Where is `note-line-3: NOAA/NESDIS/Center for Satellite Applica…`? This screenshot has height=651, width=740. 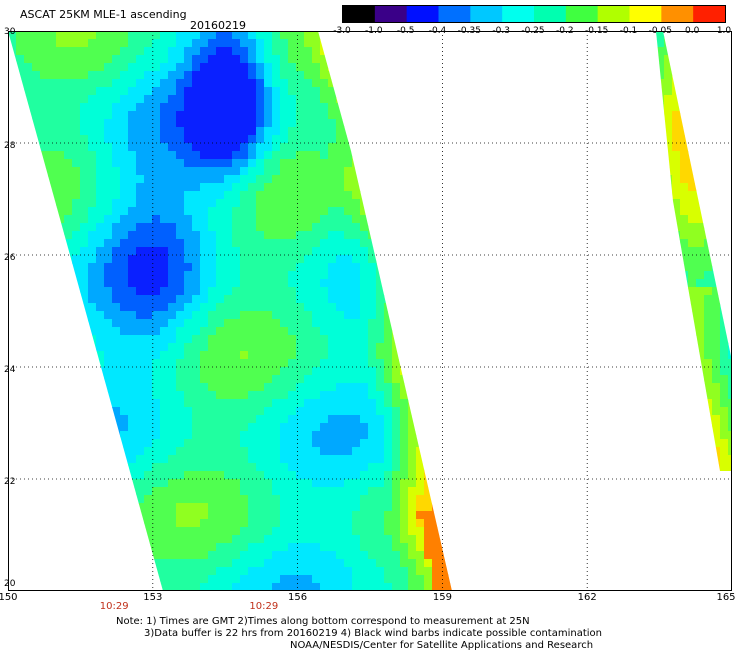 note-line-3: NOAA/NESDIS/Center for Satellite Applica… is located at coordinates (442, 645).